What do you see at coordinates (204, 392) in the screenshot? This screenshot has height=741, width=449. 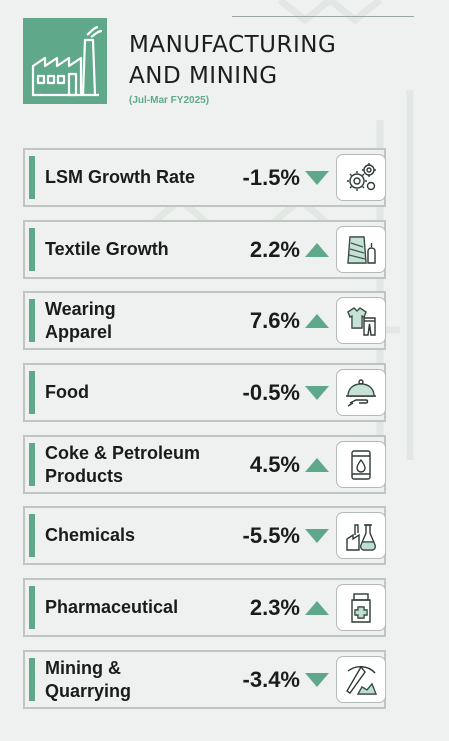 I see `stat-row-food: Food -0.5%` at bounding box center [204, 392].